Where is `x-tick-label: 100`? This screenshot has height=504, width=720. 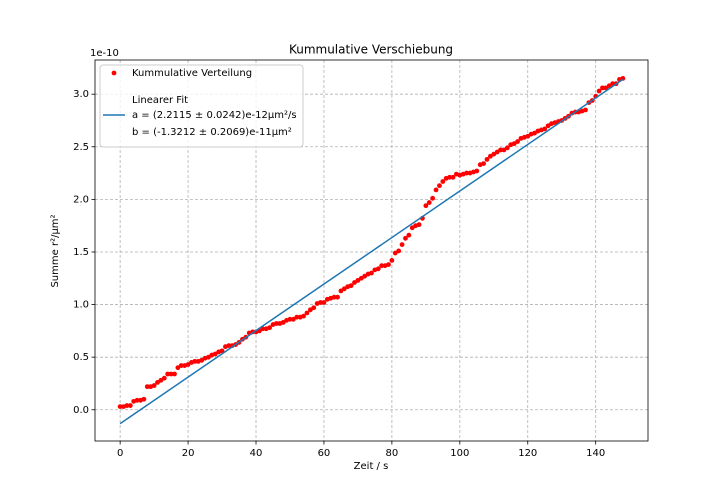 x-tick-label: 100 is located at coordinates (459, 453).